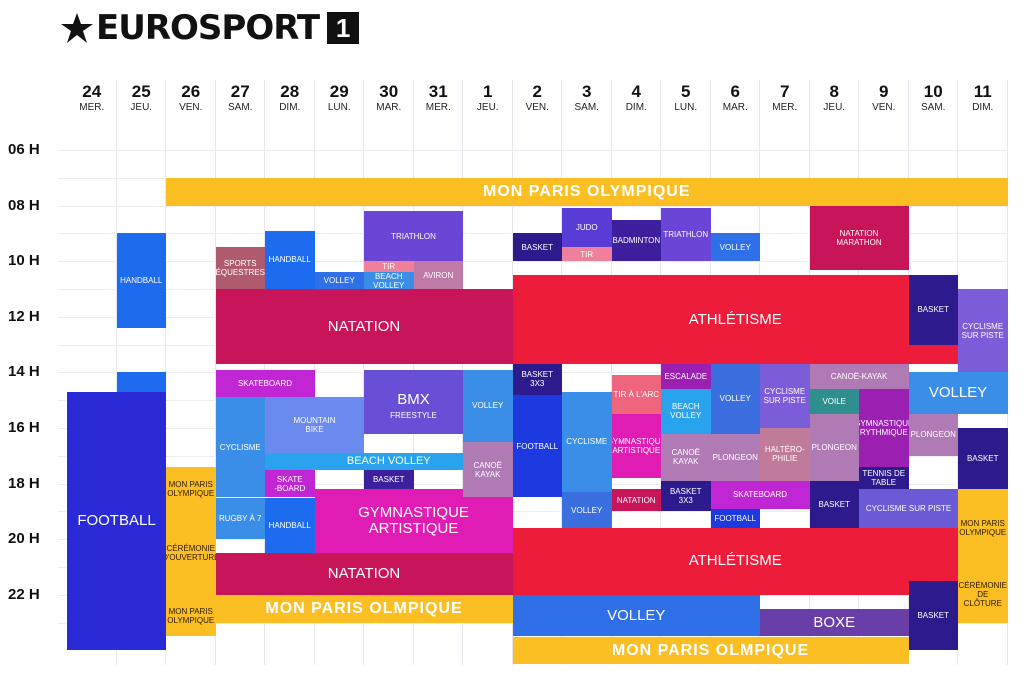  What do you see at coordinates (240, 268) in the screenshot?
I see `event-block: SPORTS ÉQUESTRES` at bounding box center [240, 268].